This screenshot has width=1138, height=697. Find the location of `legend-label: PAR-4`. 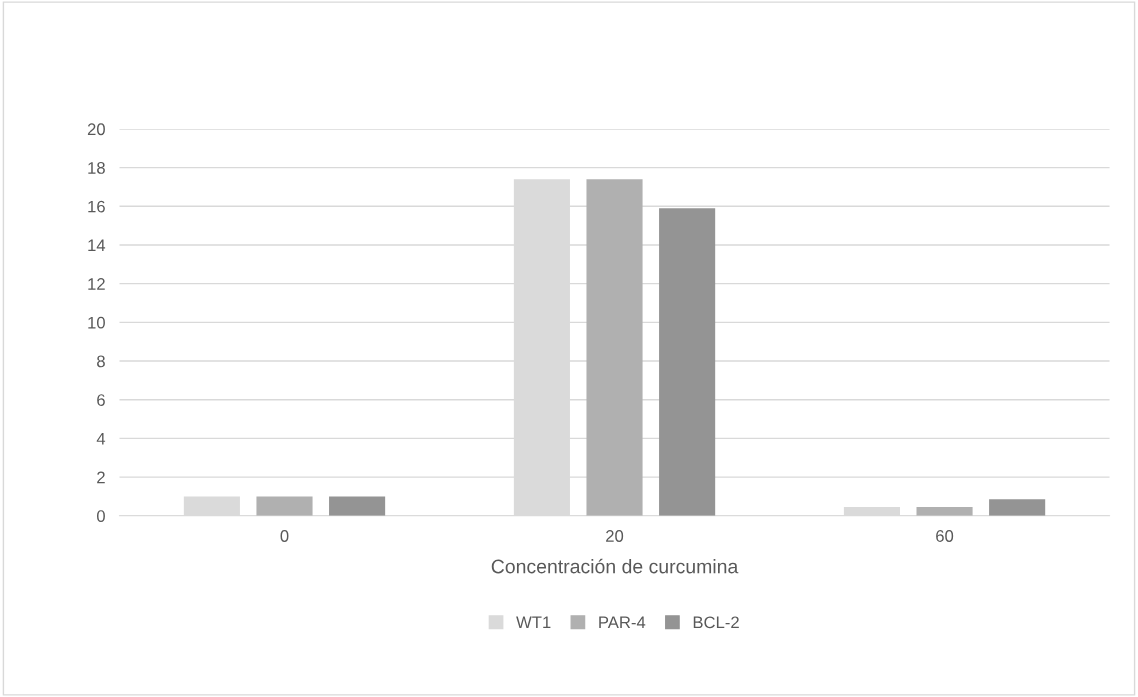

legend-label: PAR-4 is located at coordinates (622, 622).